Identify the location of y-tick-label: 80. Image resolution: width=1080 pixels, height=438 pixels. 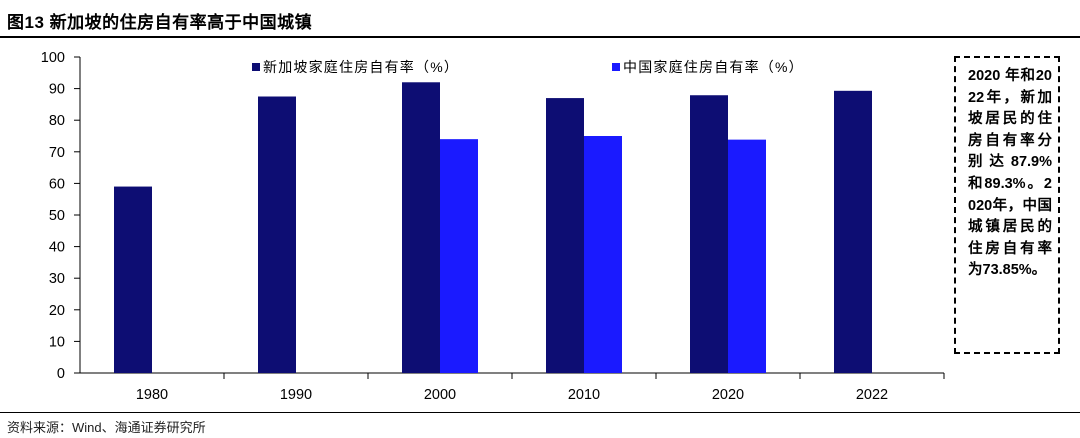
(57, 121).